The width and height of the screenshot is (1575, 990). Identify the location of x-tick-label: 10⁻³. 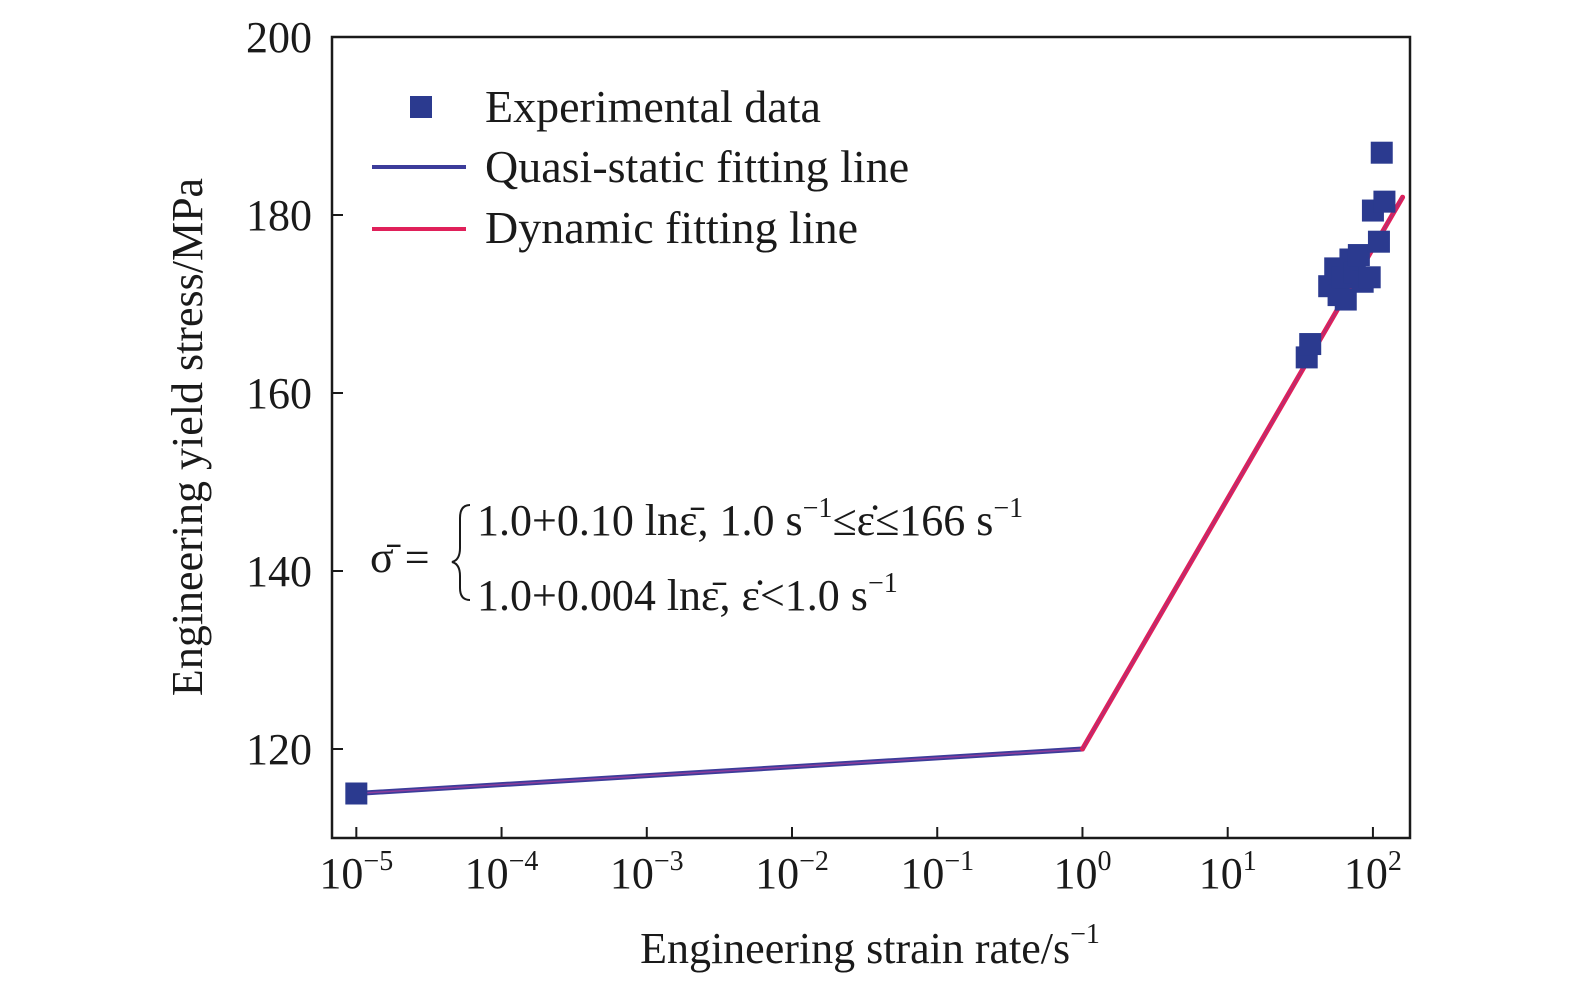
(647, 872).